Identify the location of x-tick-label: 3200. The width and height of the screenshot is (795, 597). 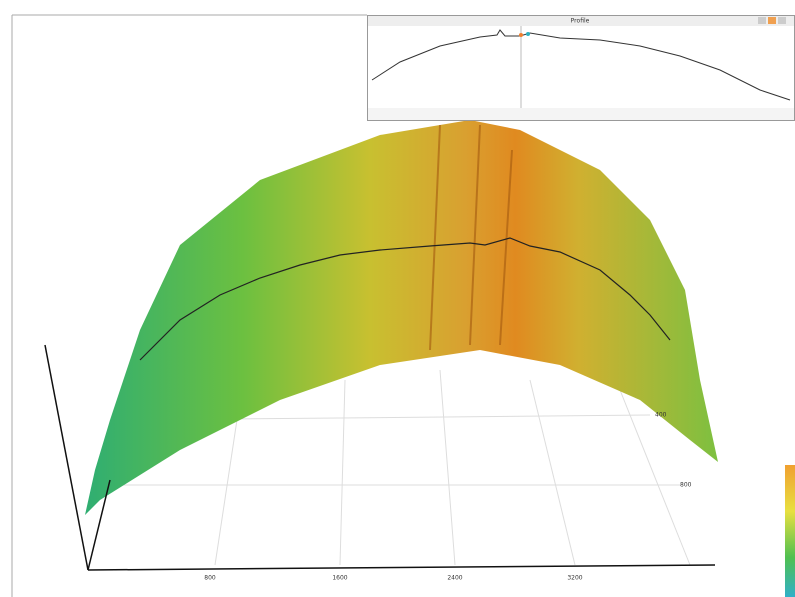
(574, 578).